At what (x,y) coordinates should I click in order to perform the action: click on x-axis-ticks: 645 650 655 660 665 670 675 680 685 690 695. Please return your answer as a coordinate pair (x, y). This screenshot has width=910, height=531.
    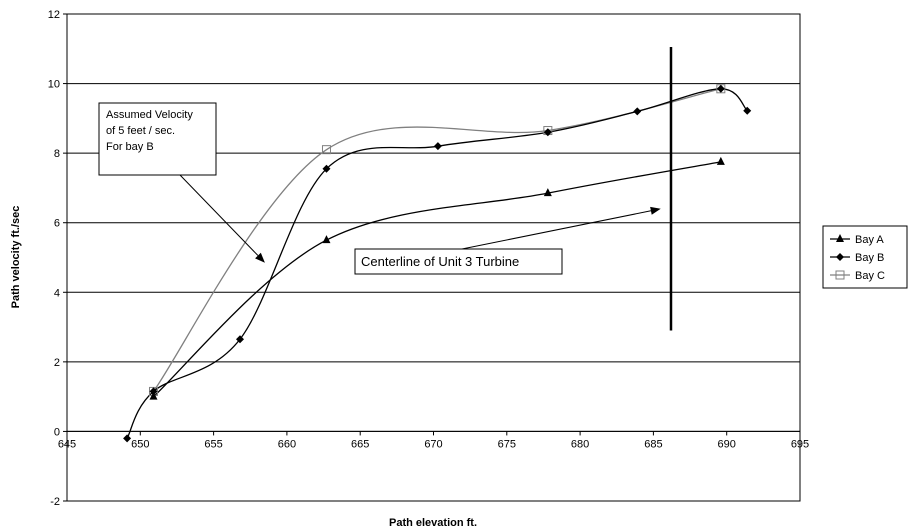
    Looking at the image, I should click on (433, 440).